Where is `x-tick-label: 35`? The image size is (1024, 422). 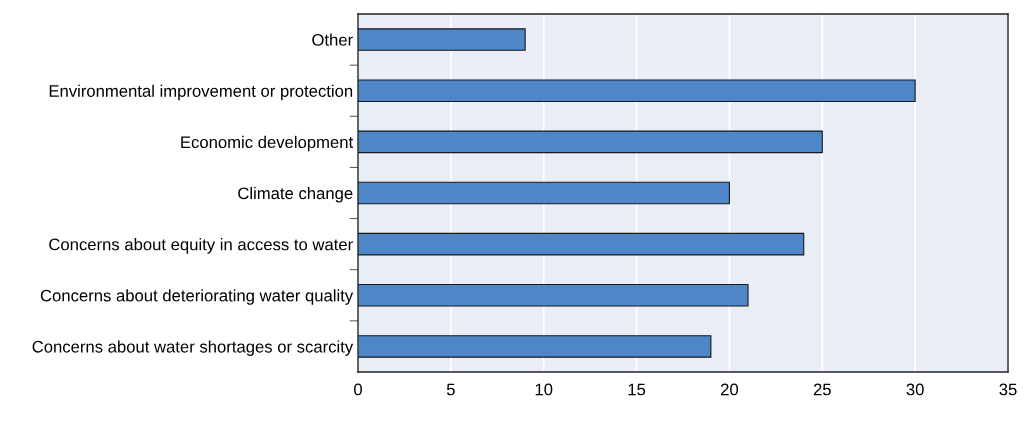
x-tick-label: 35 is located at coordinates (1008, 389).